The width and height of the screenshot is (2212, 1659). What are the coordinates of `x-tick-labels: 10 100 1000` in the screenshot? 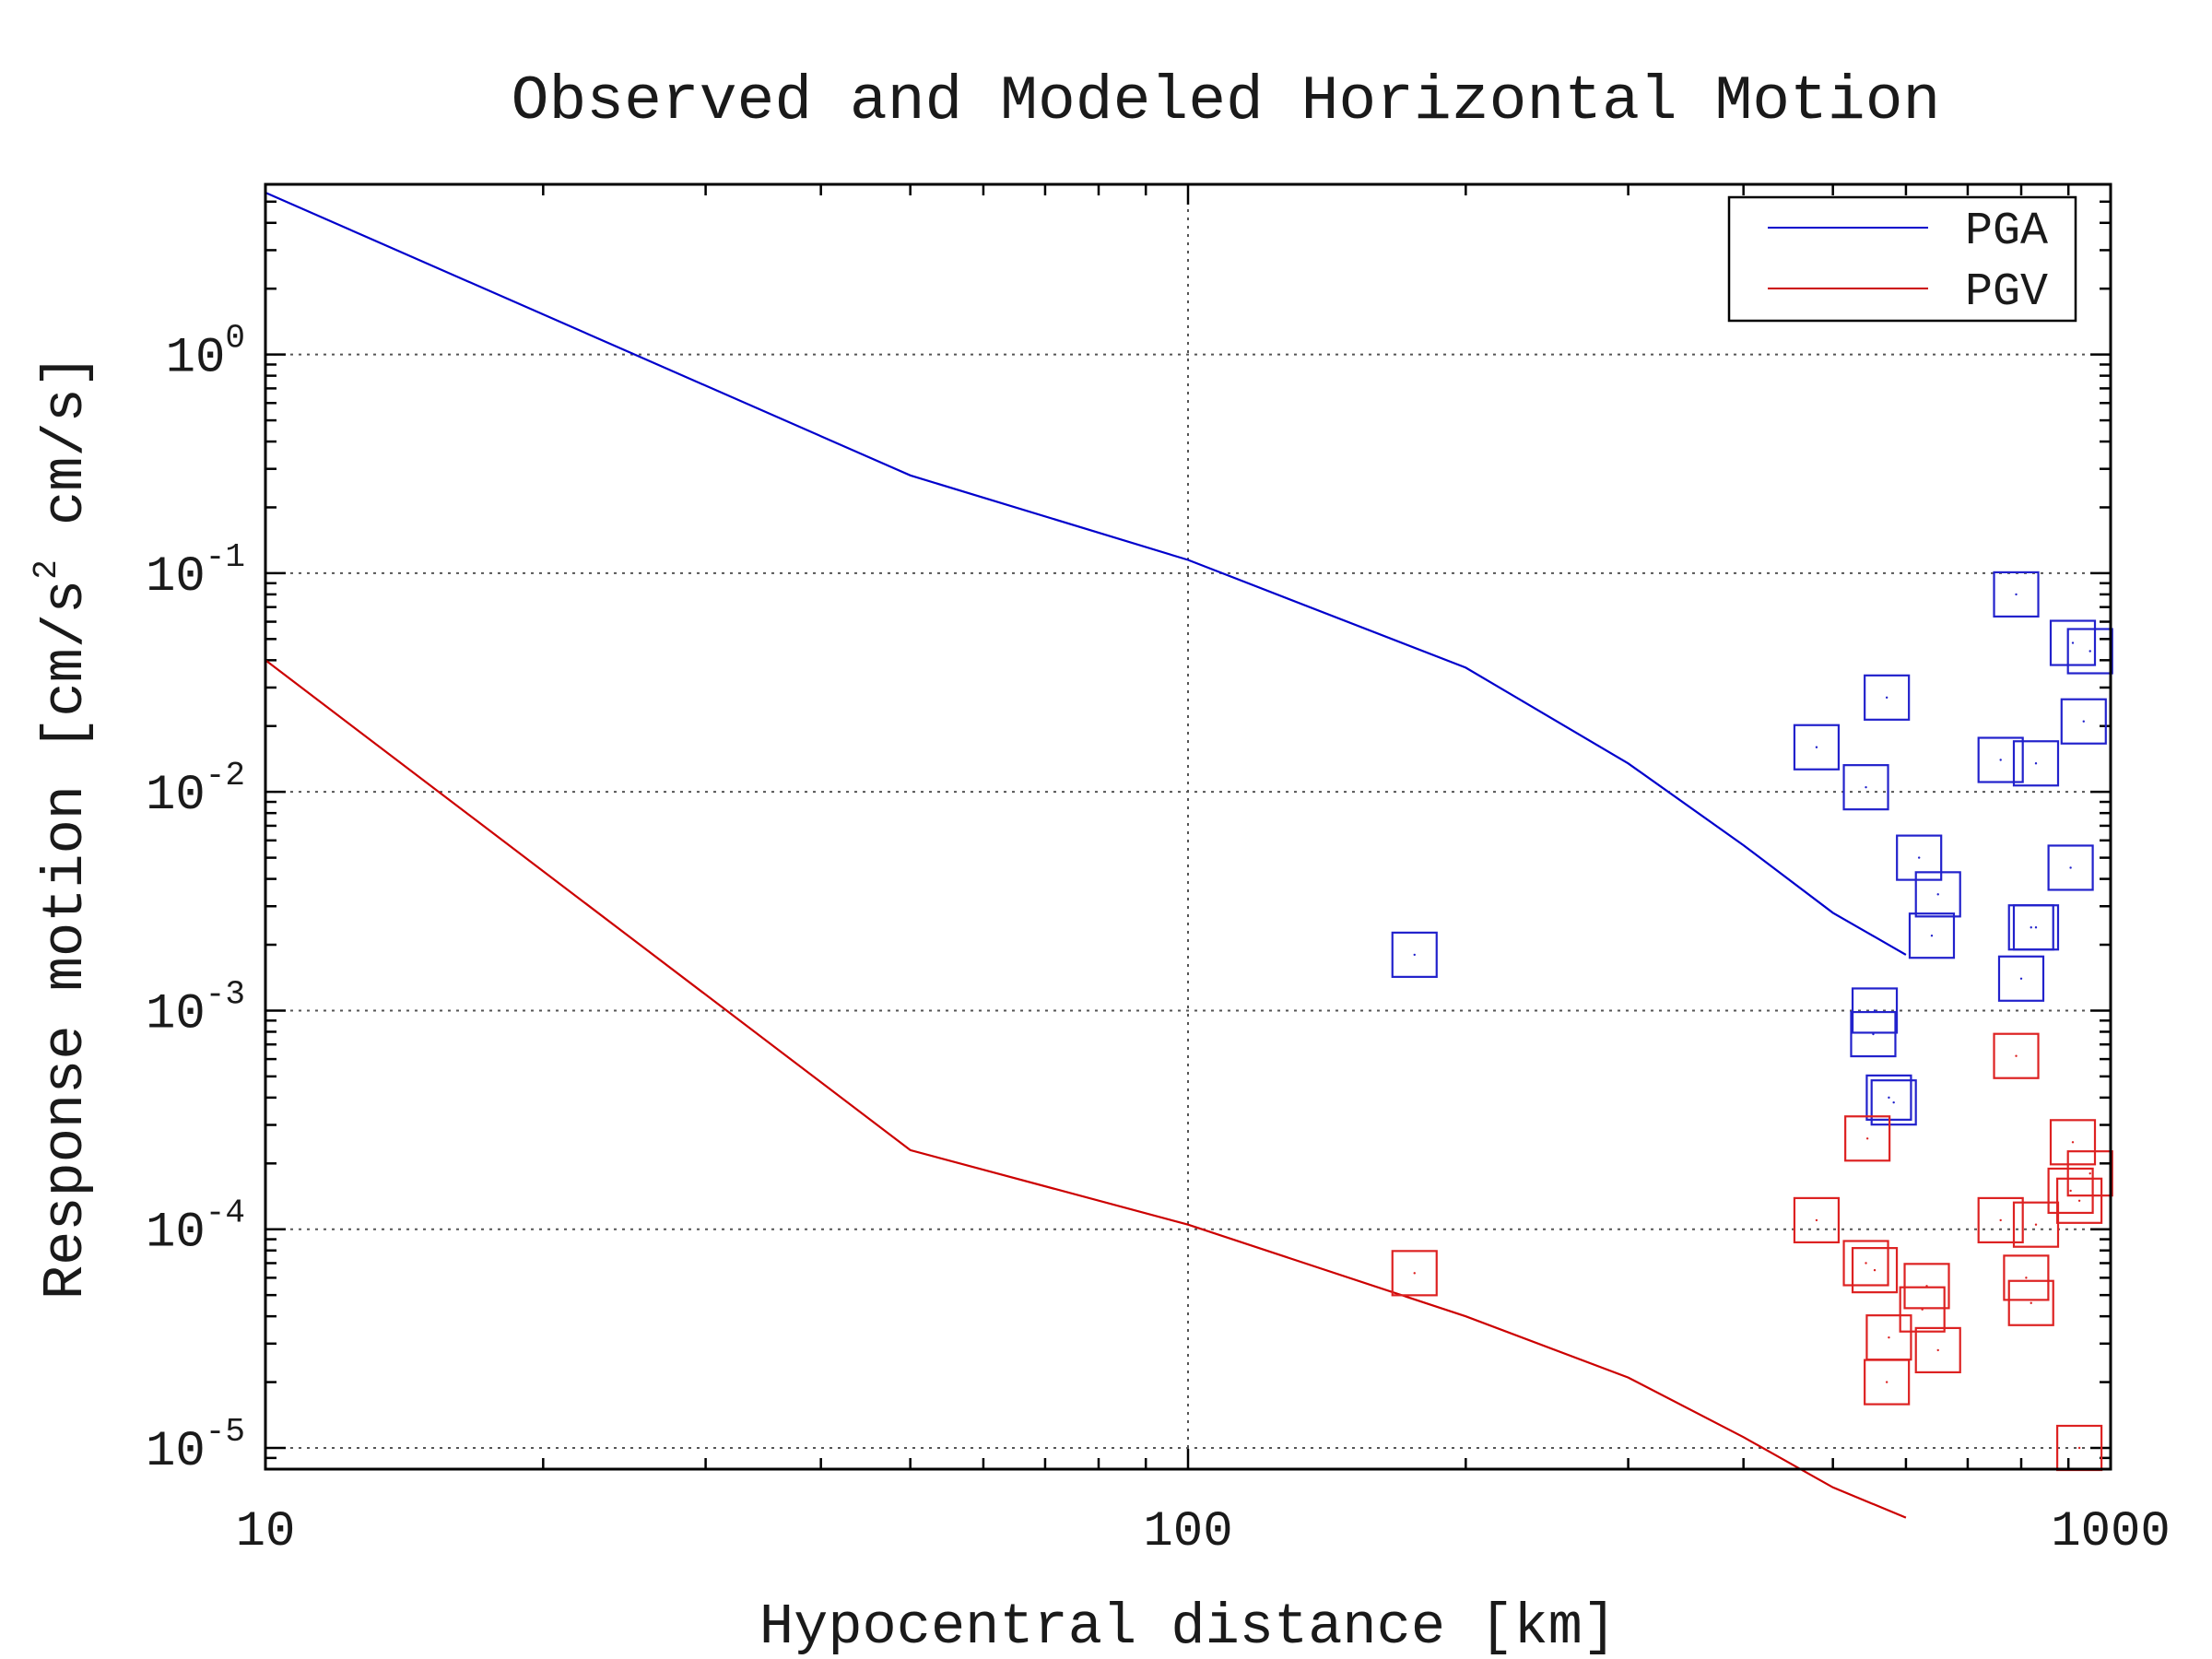 It's located at (1203, 1532).